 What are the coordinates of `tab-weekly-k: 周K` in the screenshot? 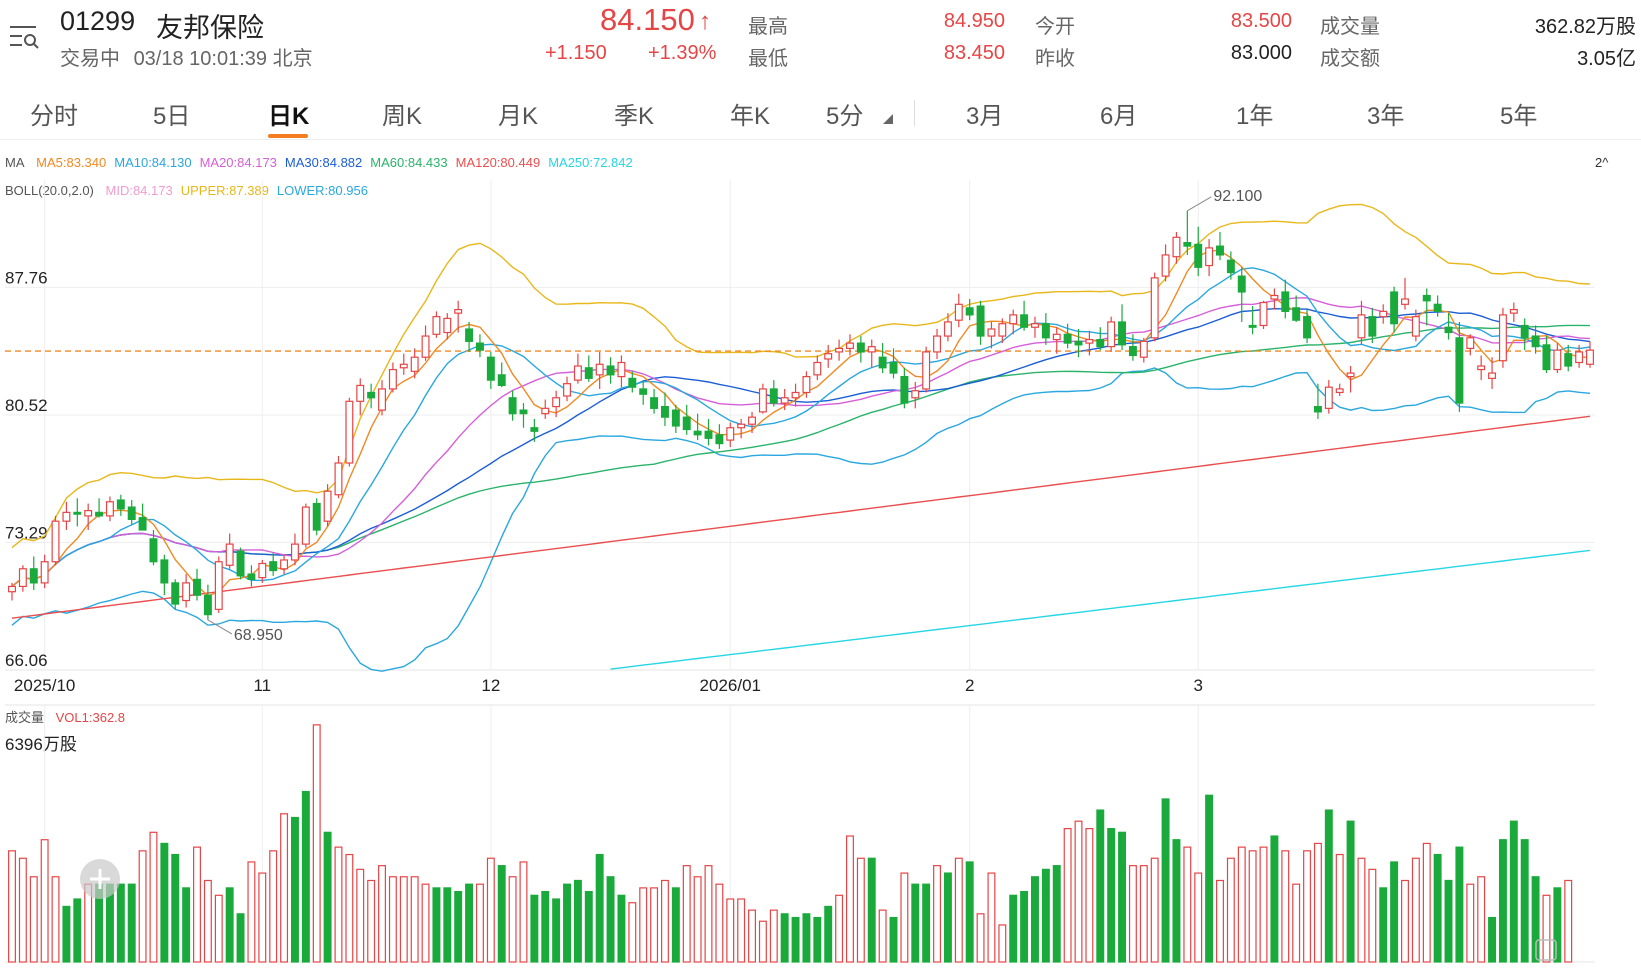 It's located at (402, 116).